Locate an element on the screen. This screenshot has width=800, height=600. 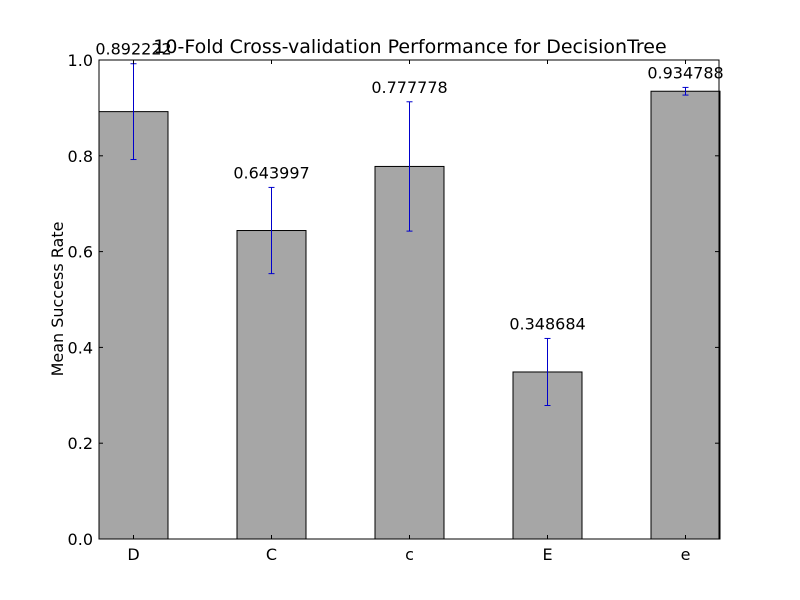
y-tick-label-2: 0.4 is located at coordinates (80, 347).